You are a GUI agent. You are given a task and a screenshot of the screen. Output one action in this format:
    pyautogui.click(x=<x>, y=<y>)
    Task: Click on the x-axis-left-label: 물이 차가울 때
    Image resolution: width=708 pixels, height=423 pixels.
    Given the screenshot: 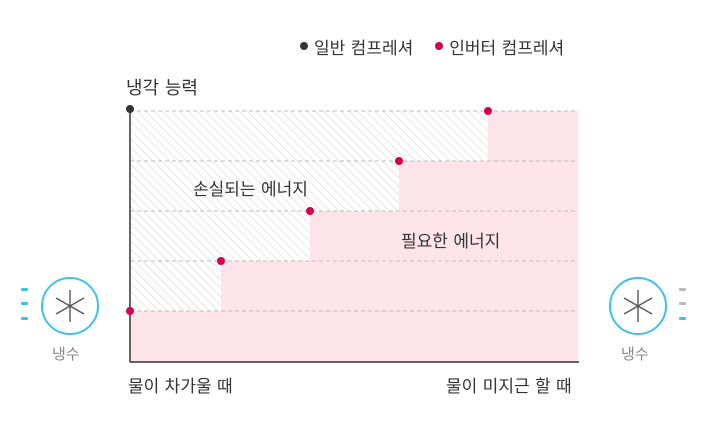 What is the action you would take?
    pyautogui.click(x=180, y=387)
    